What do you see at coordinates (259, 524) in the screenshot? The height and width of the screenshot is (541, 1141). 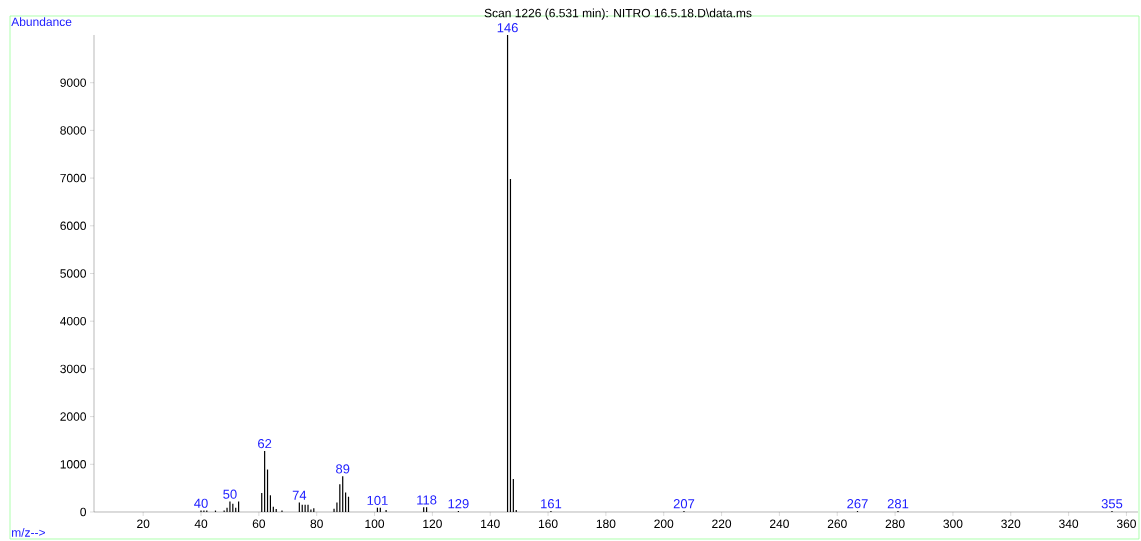 I see `x-tick-label: 60` at bounding box center [259, 524].